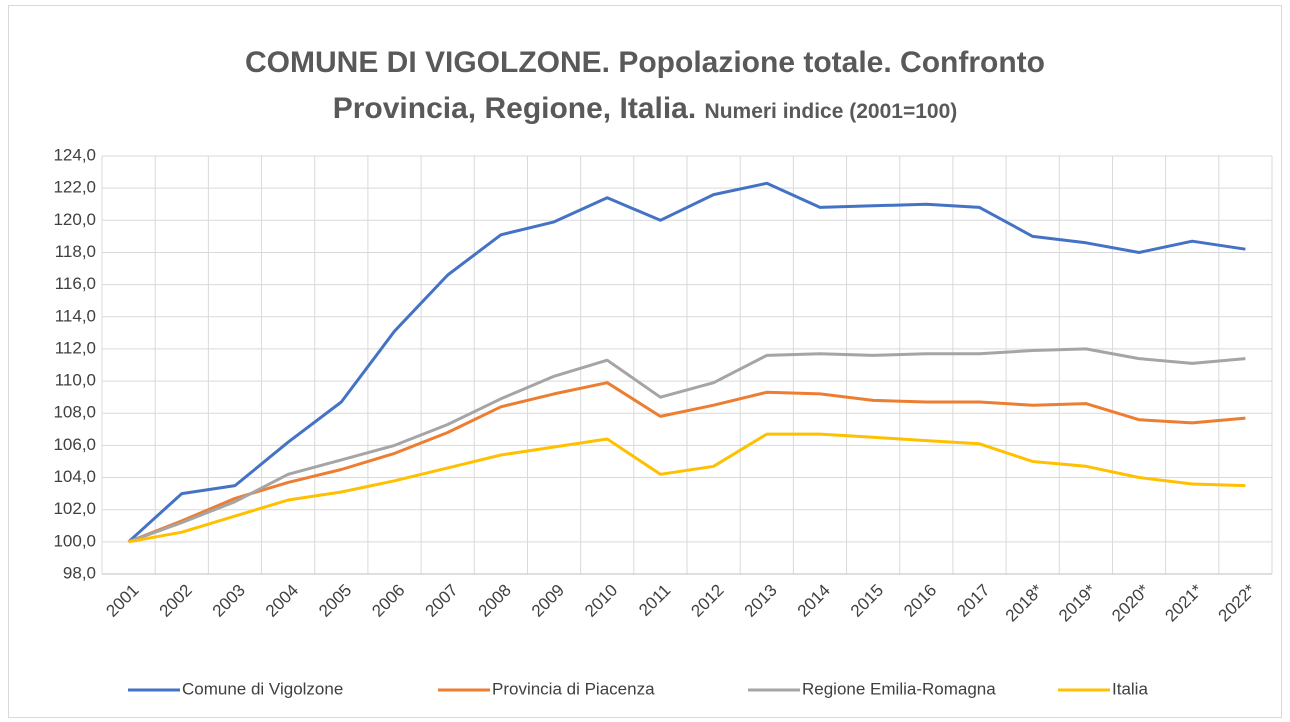  What do you see at coordinates (601, 601) in the screenshot?
I see `x-tick-label: 2010` at bounding box center [601, 601].